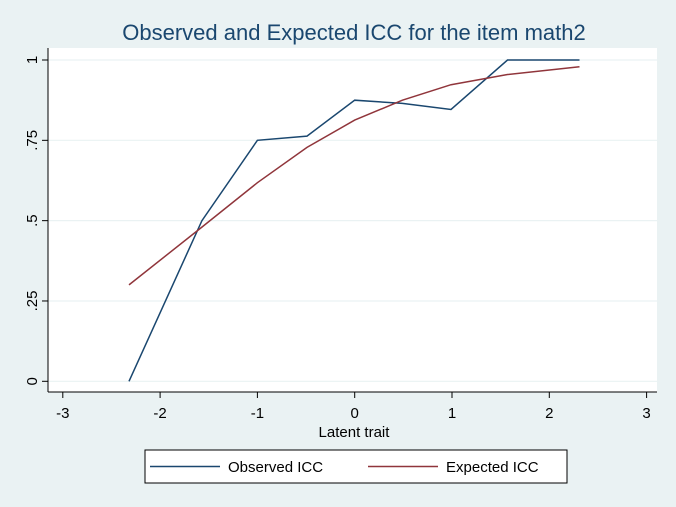 This screenshot has height=507, width=676. I want to click on y-tick-label: .5, so click(32, 220).